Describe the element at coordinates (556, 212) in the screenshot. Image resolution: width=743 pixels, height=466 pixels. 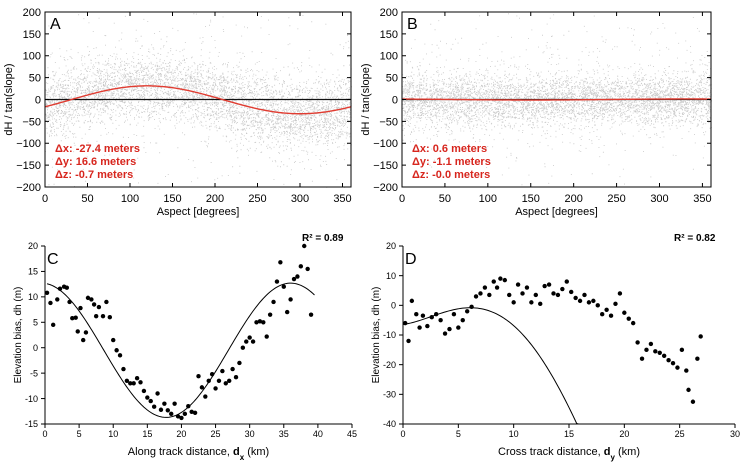
I see `panel-b-xlabel: Aspect [degrees]` at that location.